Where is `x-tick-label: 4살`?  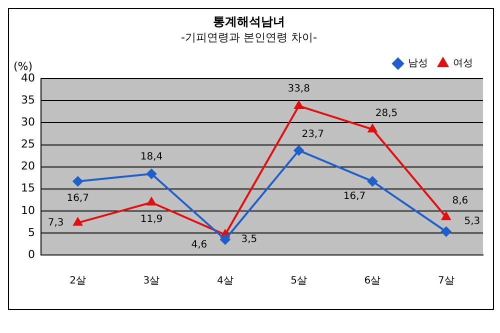 x-tick-label: 4살 is located at coordinates (225, 281).